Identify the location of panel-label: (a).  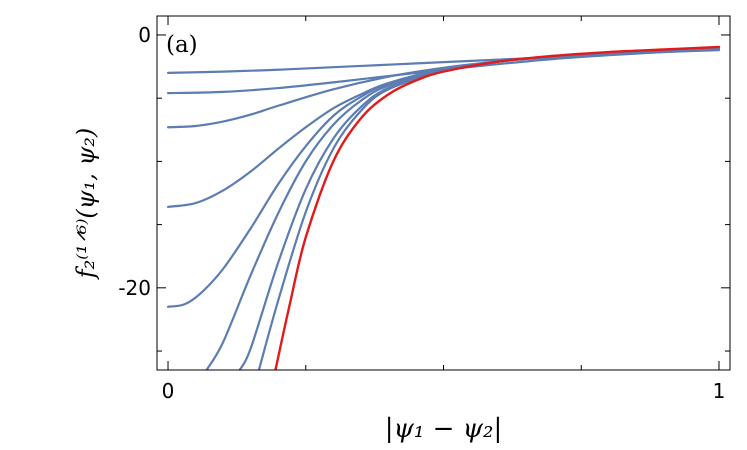
(182, 45).